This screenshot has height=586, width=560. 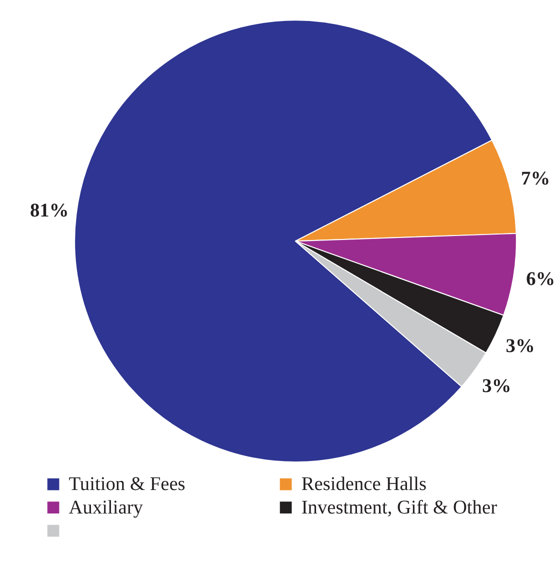 What do you see at coordinates (364, 485) in the screenshot?
I see `legend-label: Residence Halls` at bounding box center [364, 485].